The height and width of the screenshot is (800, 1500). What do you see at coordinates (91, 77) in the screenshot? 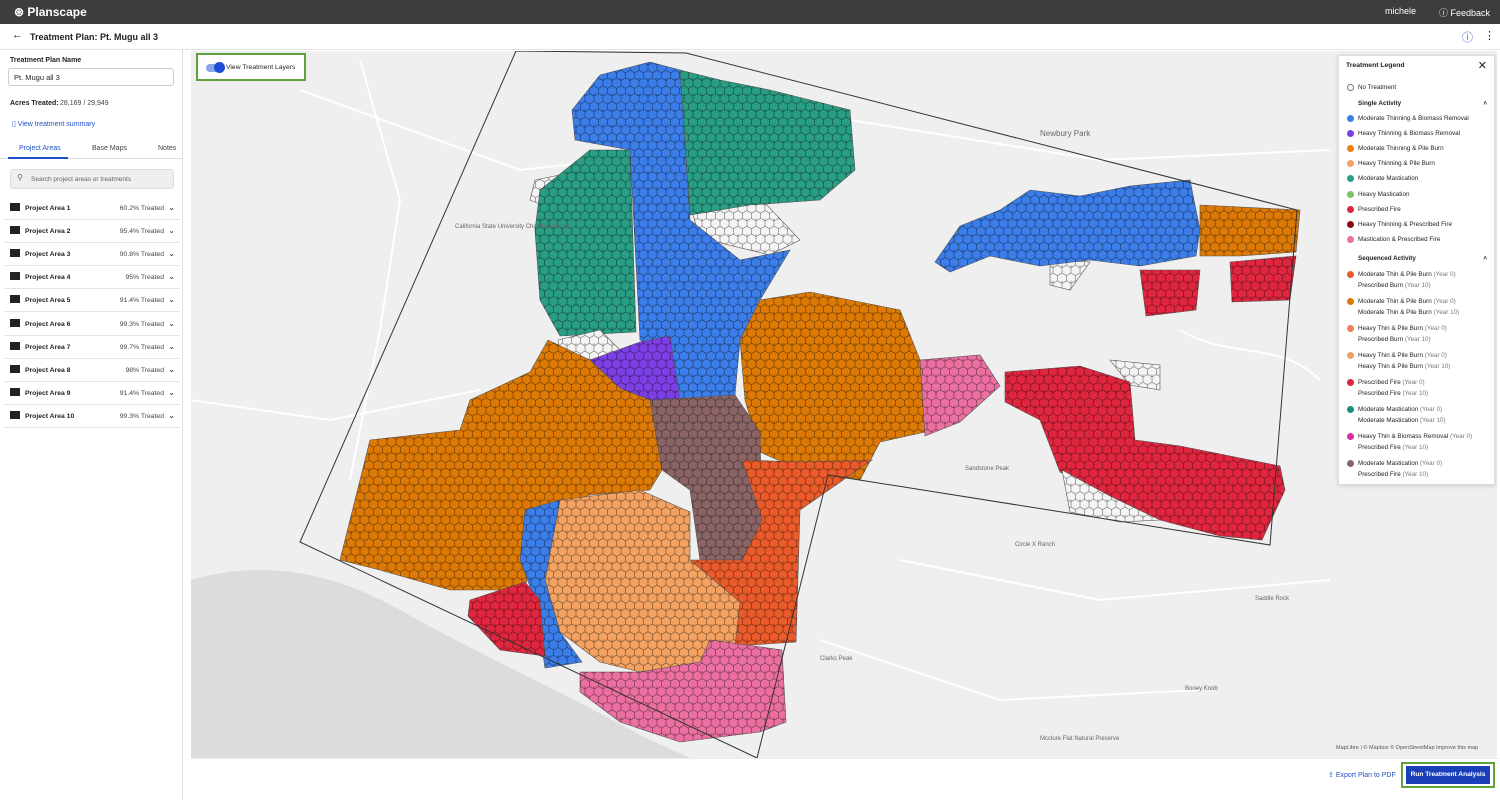
I see `name-input: Pt. Mugu all 3` at bounding box center [91, 77].